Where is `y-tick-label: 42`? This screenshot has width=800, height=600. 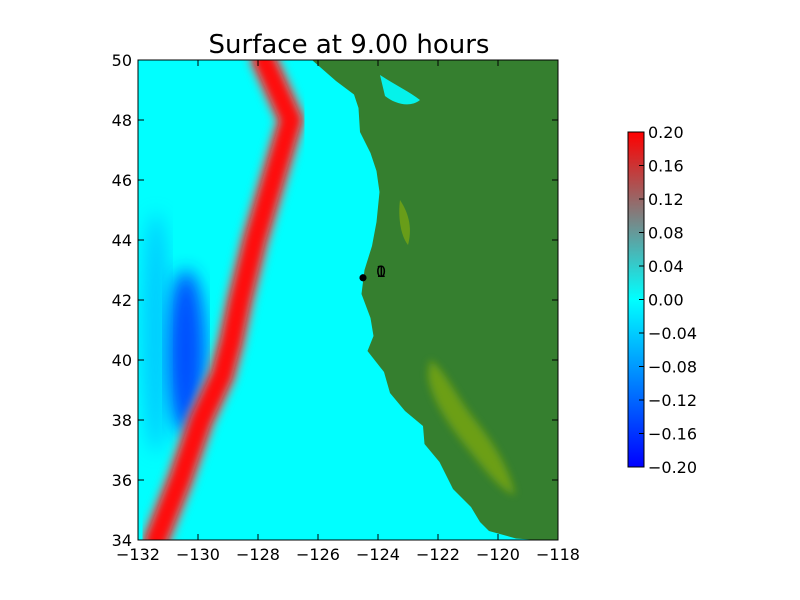 y-tick-label: 42 is located at coordinates (122, 300).